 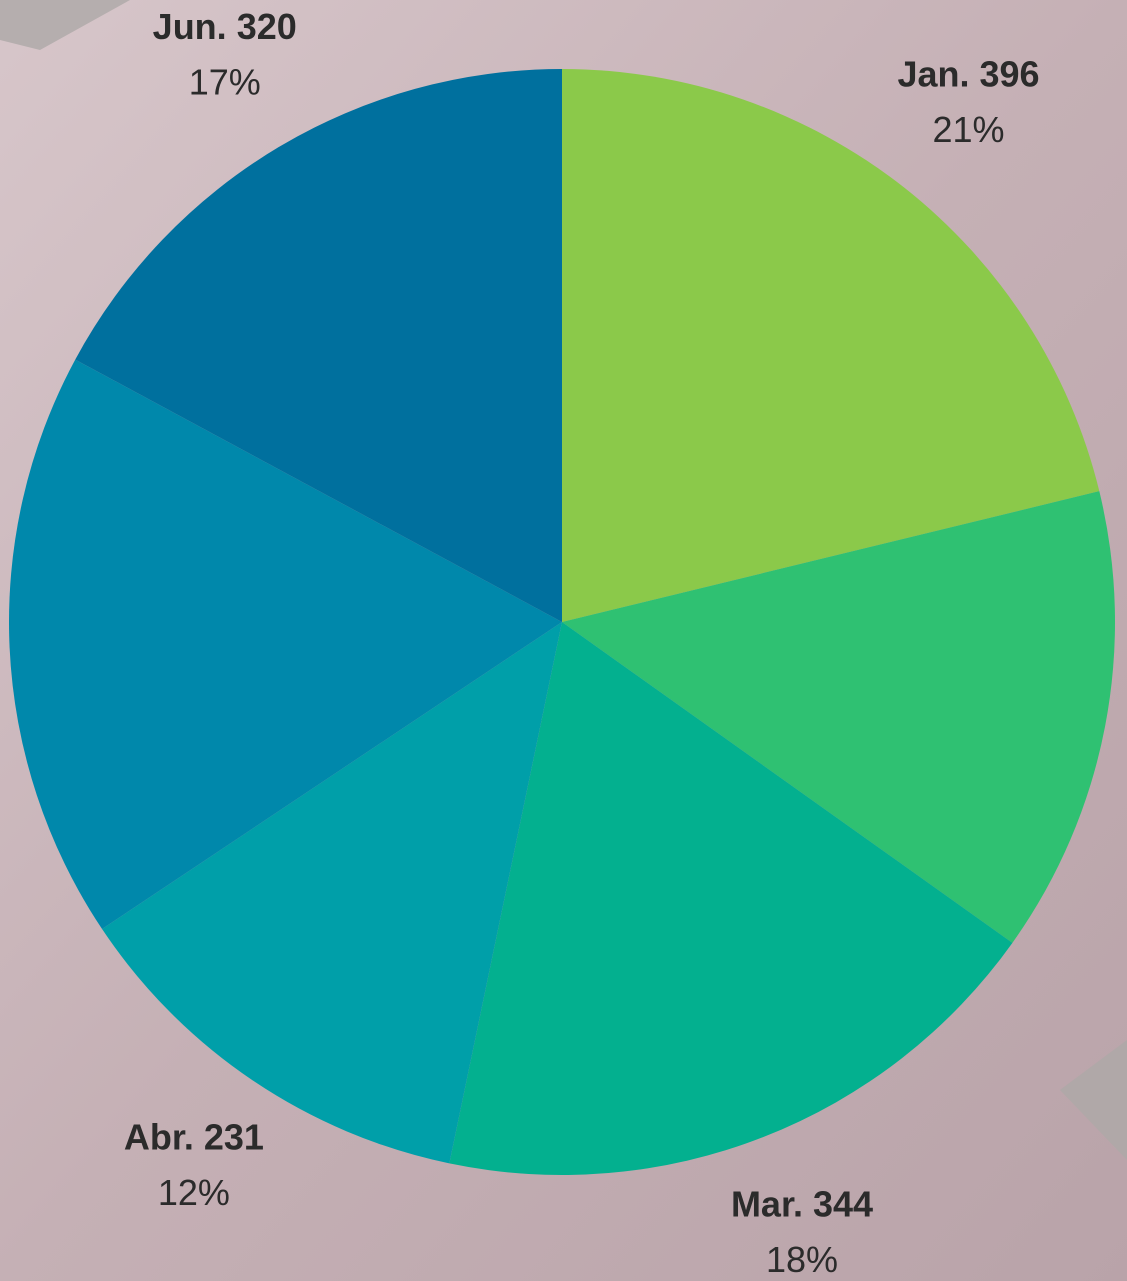 I want to click on percent-label: 21%, so click(x=969, y=129).